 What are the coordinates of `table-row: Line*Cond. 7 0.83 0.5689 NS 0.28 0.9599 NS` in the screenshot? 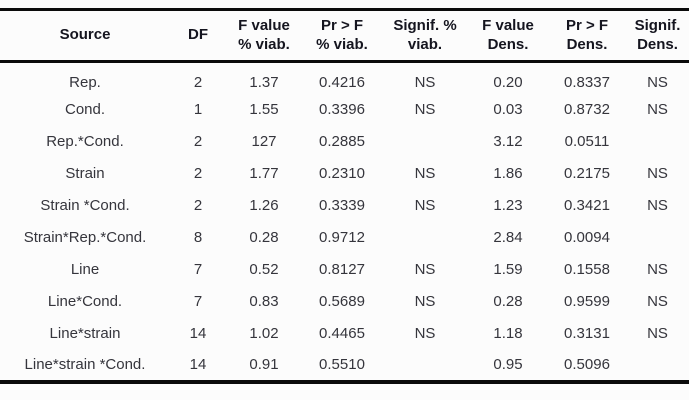 It's located at (344, 302).